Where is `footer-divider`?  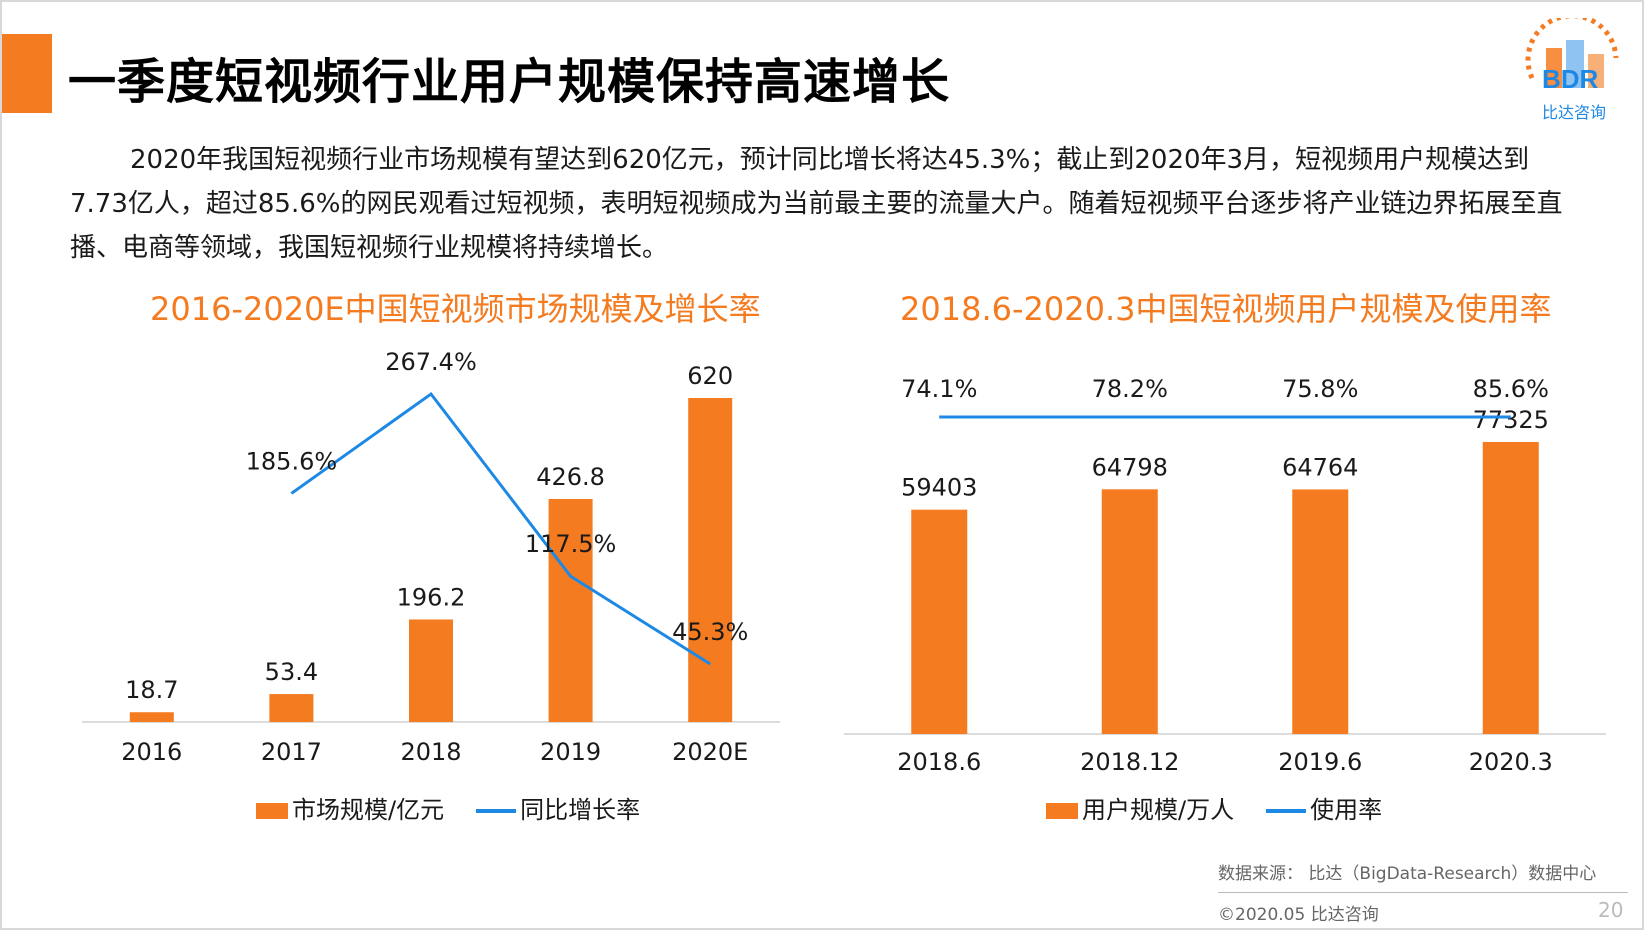 footer-divider is located at coordinates (1423, 892).